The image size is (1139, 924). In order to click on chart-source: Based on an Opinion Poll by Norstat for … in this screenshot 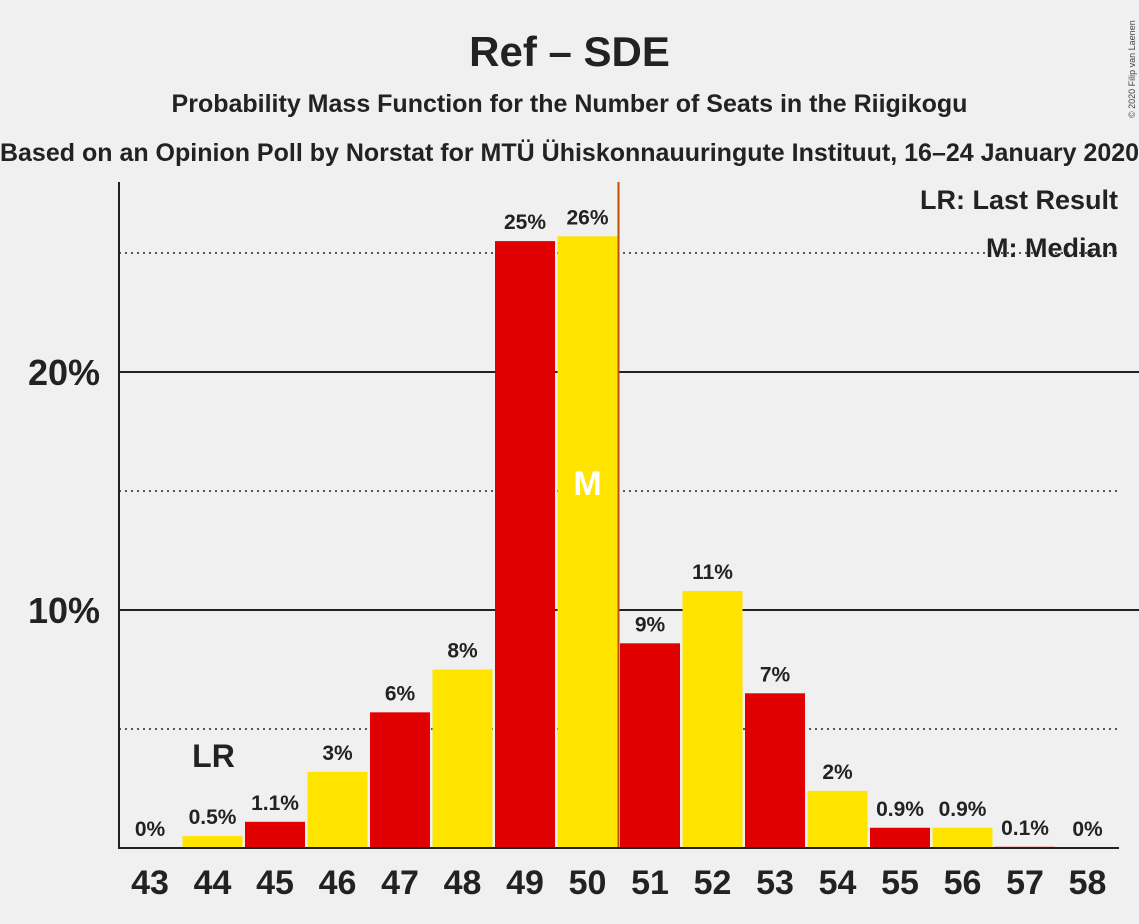, I will do `click(569, 152)`.